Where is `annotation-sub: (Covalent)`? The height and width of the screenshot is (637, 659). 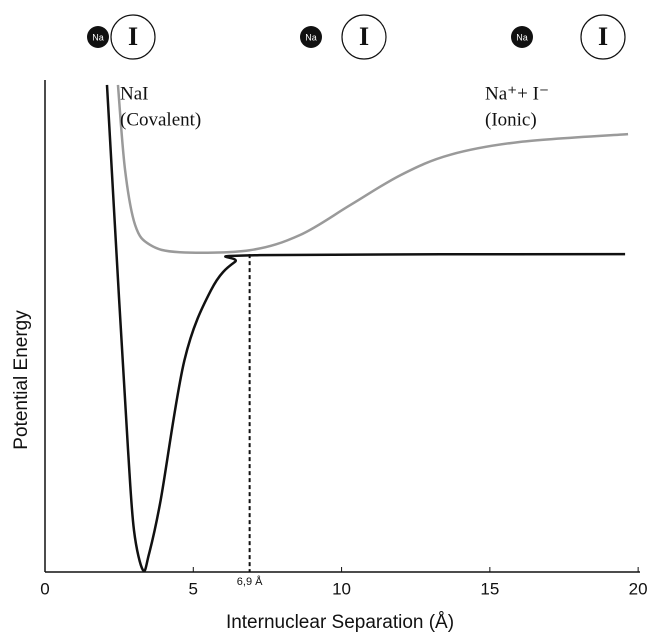 annotation-sub: (Covalent) is located at coordinates (160, 119).